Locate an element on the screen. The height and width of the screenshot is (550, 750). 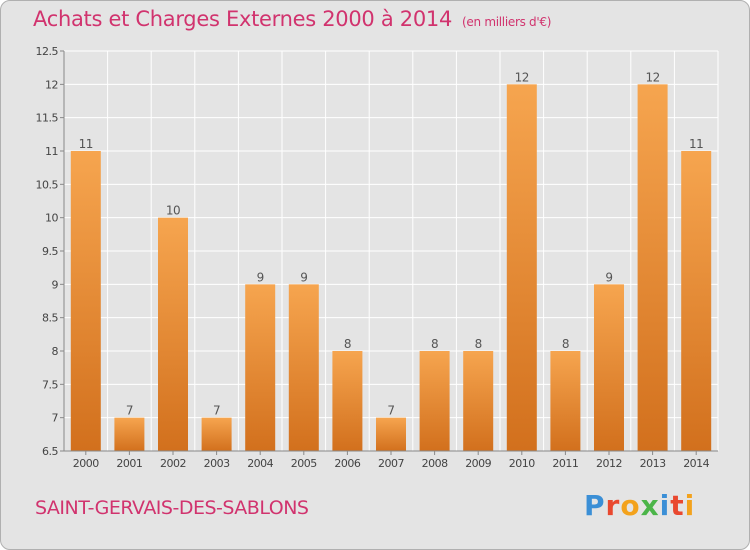
y-tick-label: 6.5 is located at coordinates (50, 451).